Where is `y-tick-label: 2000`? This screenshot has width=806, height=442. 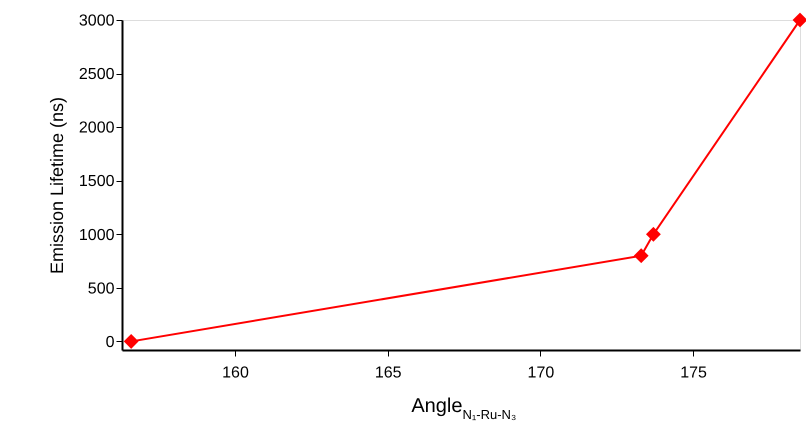 y-tick-label: 2000 is located at coordinates (96, 128).